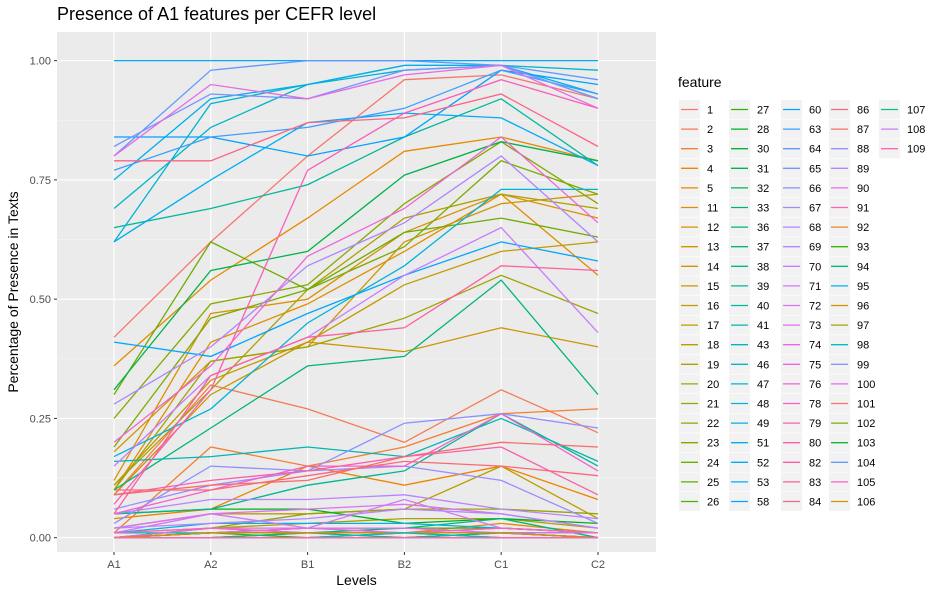 The width and height of the screenshot is (944, 596). Describe the element at coordinates (801, 403) in the screenshot. I see `legend-item-78: 78` at that location.